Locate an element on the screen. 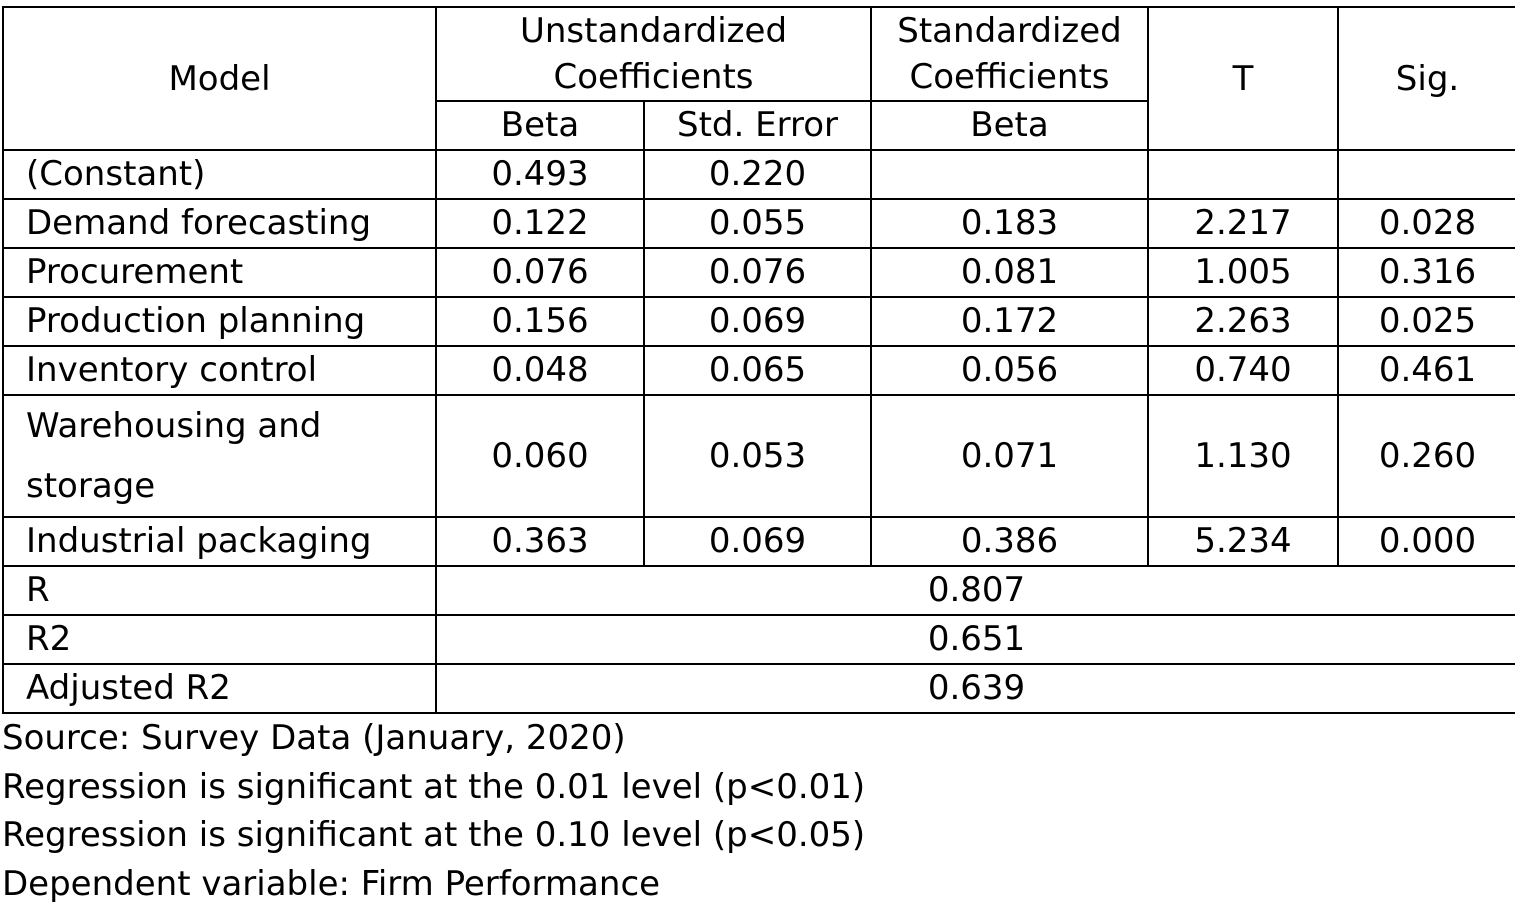 The image size is (1515, 909). header-standardized: Standardized Coefficients is located at coordinates (1010, 54).